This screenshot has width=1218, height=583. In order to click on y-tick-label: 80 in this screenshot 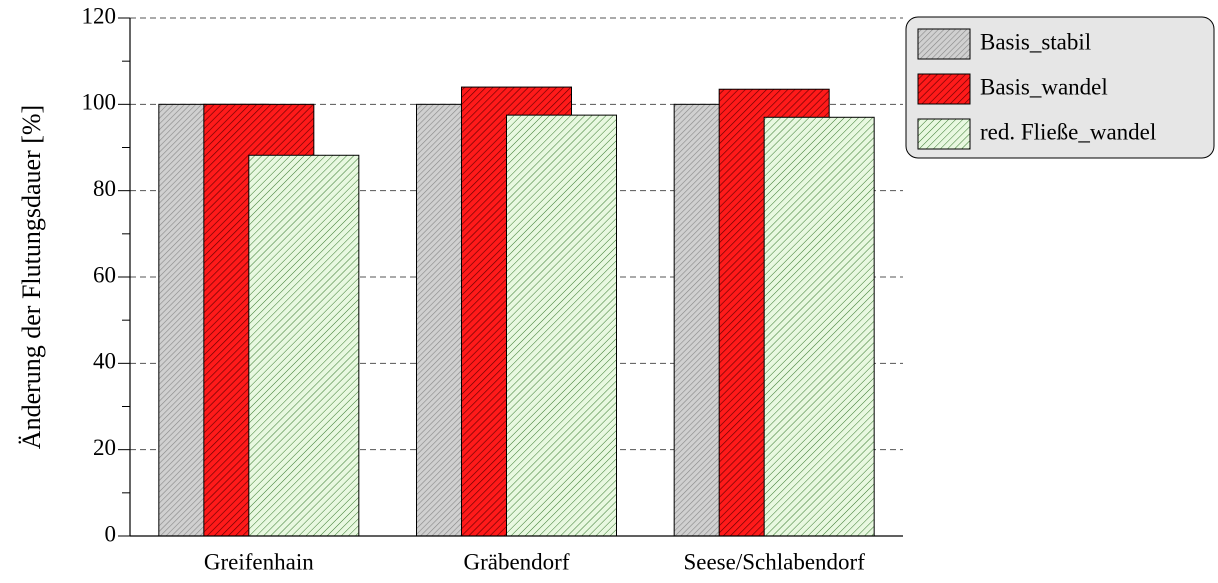, I will do `click(104, 188)`.